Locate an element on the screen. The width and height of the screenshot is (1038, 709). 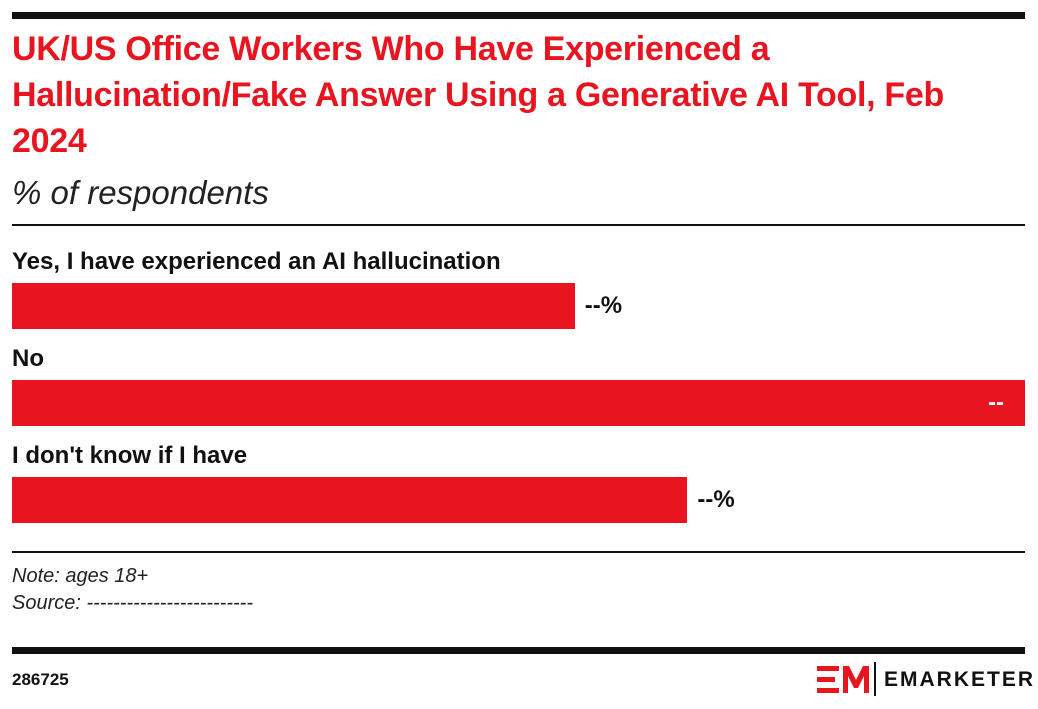
chart-subtitle: % of respondents is located at coordinates (140, 192).